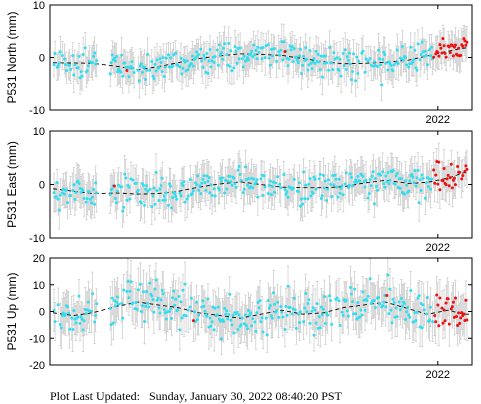 The width and height of the screenshot is (481, 404). Describe the element at coordinates (12, 184) in the screenshot. I see `y-axis-label: P531 East (mm)` at that location.